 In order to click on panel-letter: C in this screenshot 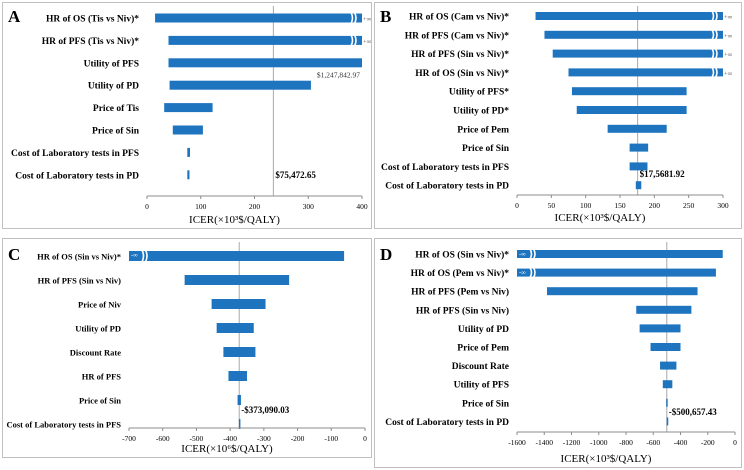, I will do `click(14, 254)`.